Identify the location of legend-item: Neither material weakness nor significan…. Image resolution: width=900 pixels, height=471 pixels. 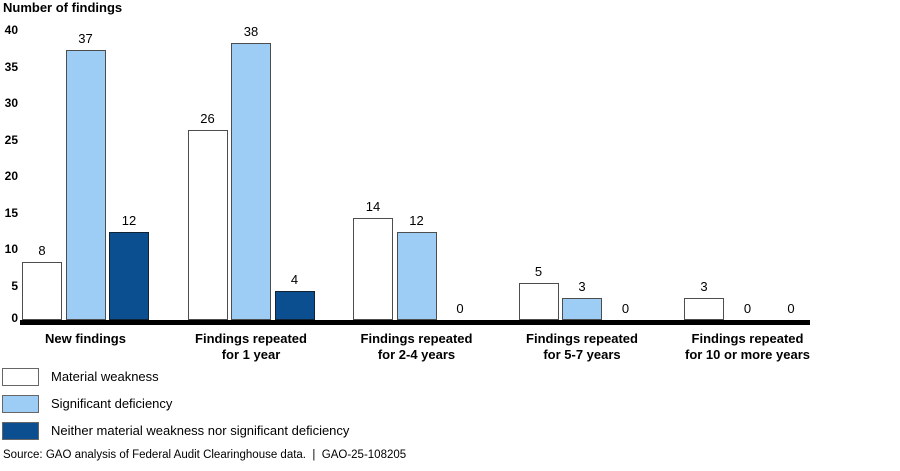
(175, 430).